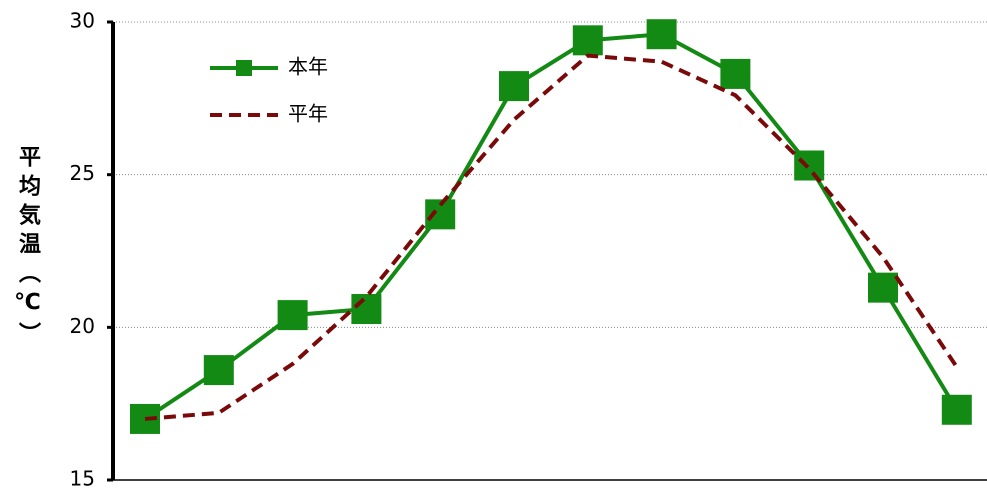 This screenshot has height=492, width=987. What do you see at coordinates (82, 173) in the screenshot?
I see `y-tick-label: 25` at bounding box center [82, 173].